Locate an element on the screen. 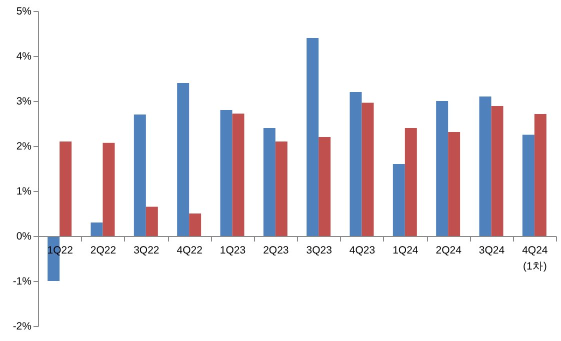 The width and height of the screenshot is (561, 341). x-tick-label: 3Q24 is located at coordinates (491, 250).